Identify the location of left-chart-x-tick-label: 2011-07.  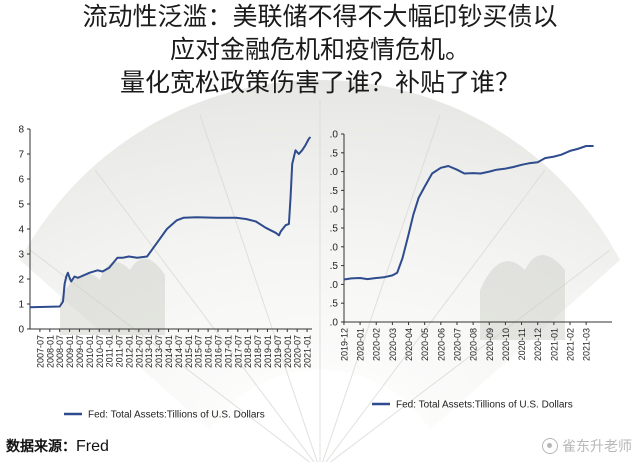
(120, 351).